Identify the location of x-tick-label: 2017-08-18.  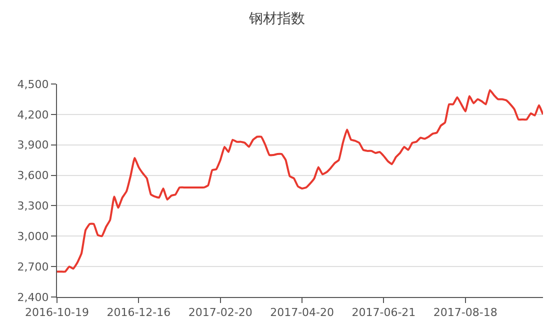
(465, 313).